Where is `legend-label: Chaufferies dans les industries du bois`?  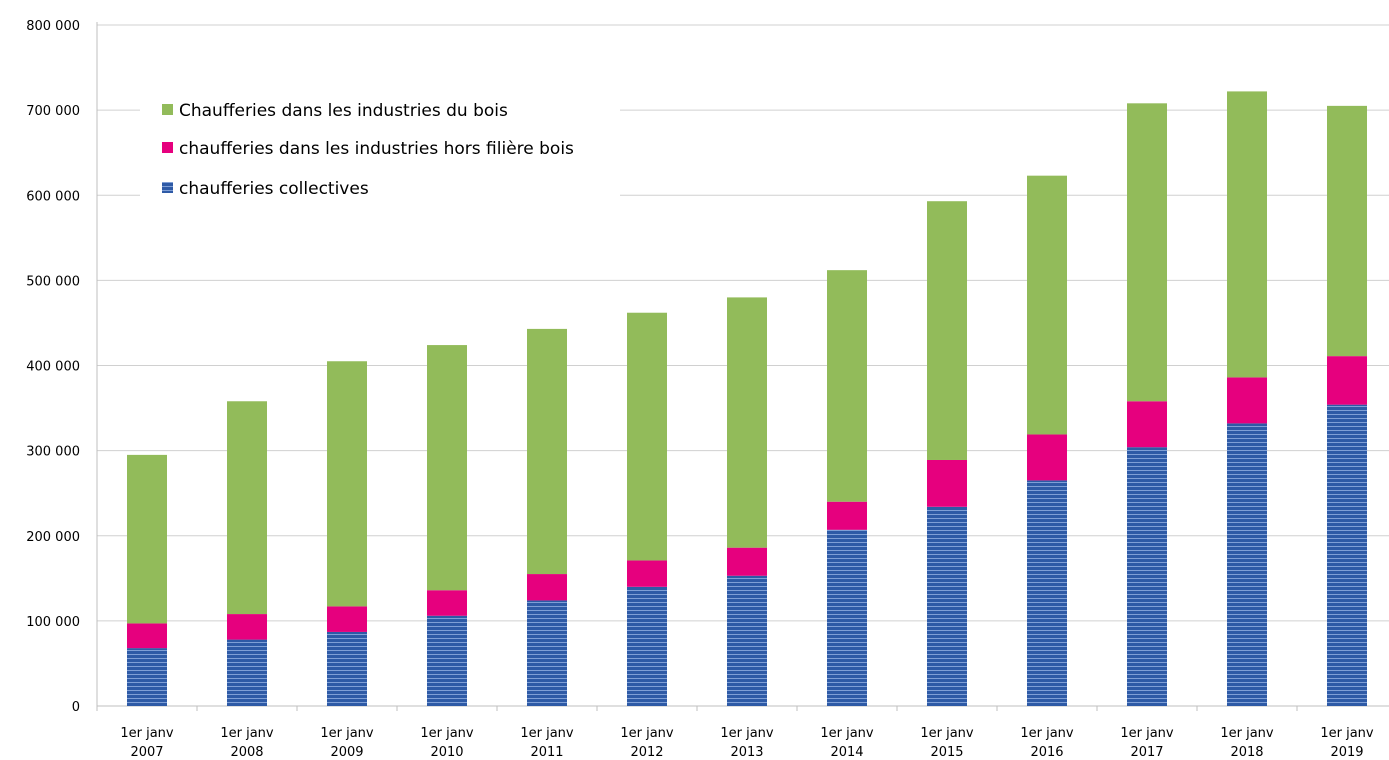 legend-label: Chaufferies dans les industries du bois is located at coordinates (343, 111).